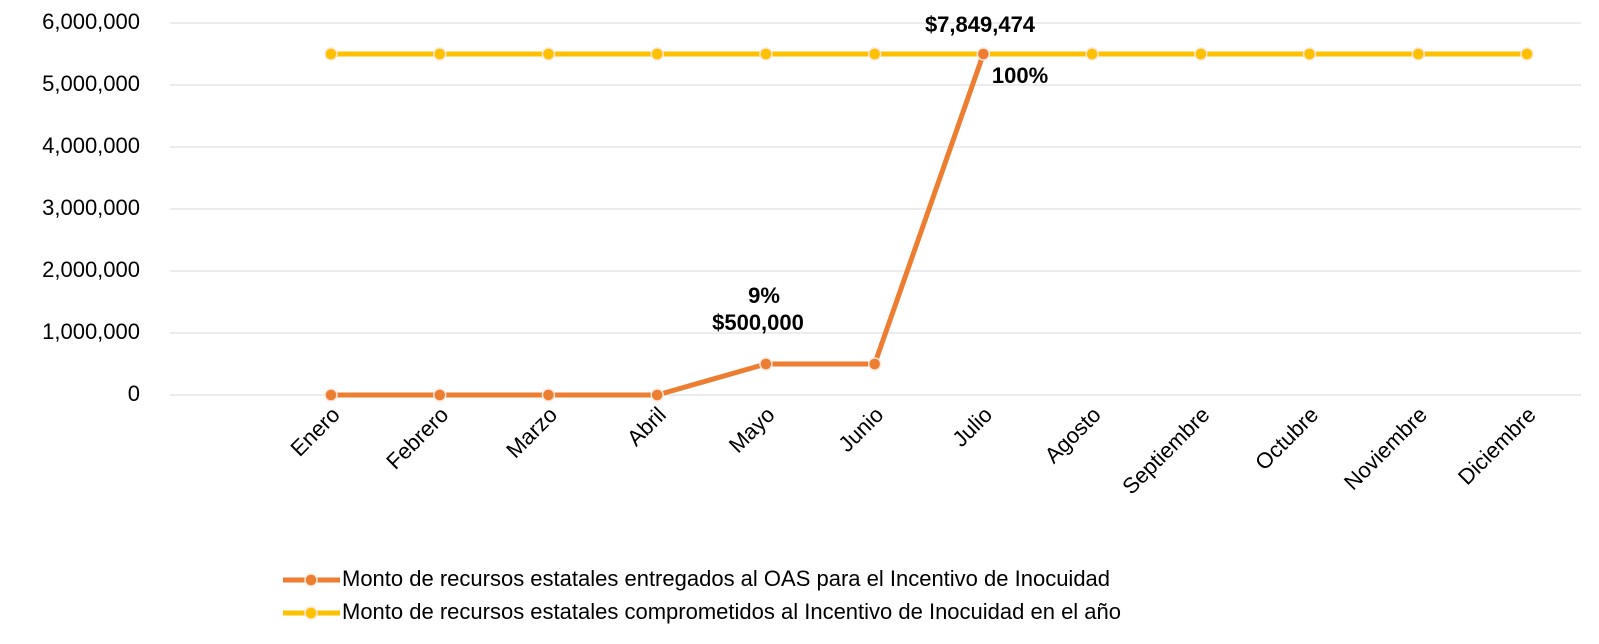 The width and height of the screenshot is (1599, 644). I want to click on x-tick-label: Abril, so click(646, 426).